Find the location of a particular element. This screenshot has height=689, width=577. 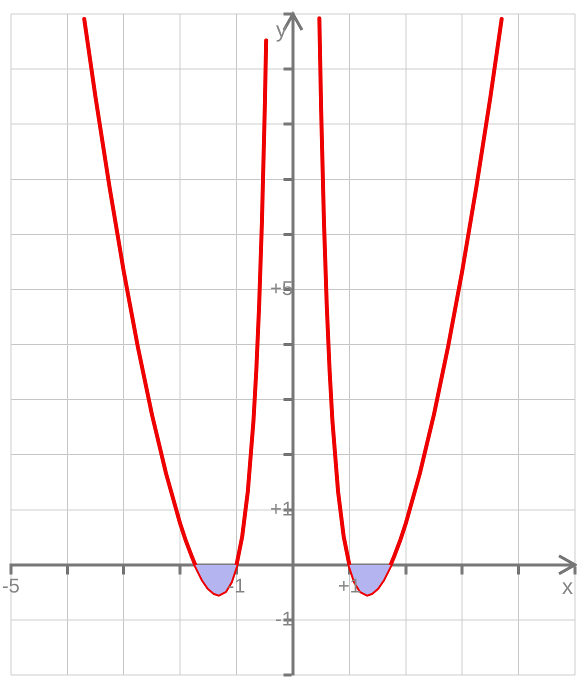

y-axis-title: y is located at coordinates (281, 29).